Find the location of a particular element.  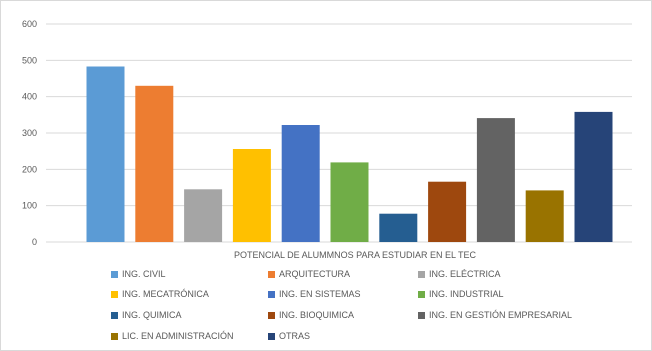

y-axis-ticks: 0 100 200 300 400 500 600 is located at coordinates (29, 133).